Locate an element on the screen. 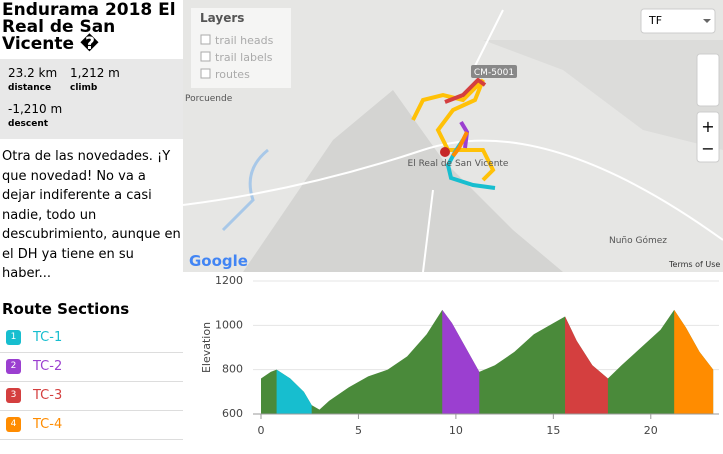 The image size is (723, 454). section-item: 1 TC-1 is located at coordinates (91, 338).